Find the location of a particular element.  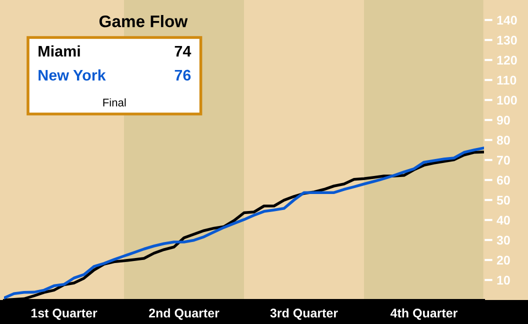

y-tick-label: 80 is located at coordinates (503, 140).